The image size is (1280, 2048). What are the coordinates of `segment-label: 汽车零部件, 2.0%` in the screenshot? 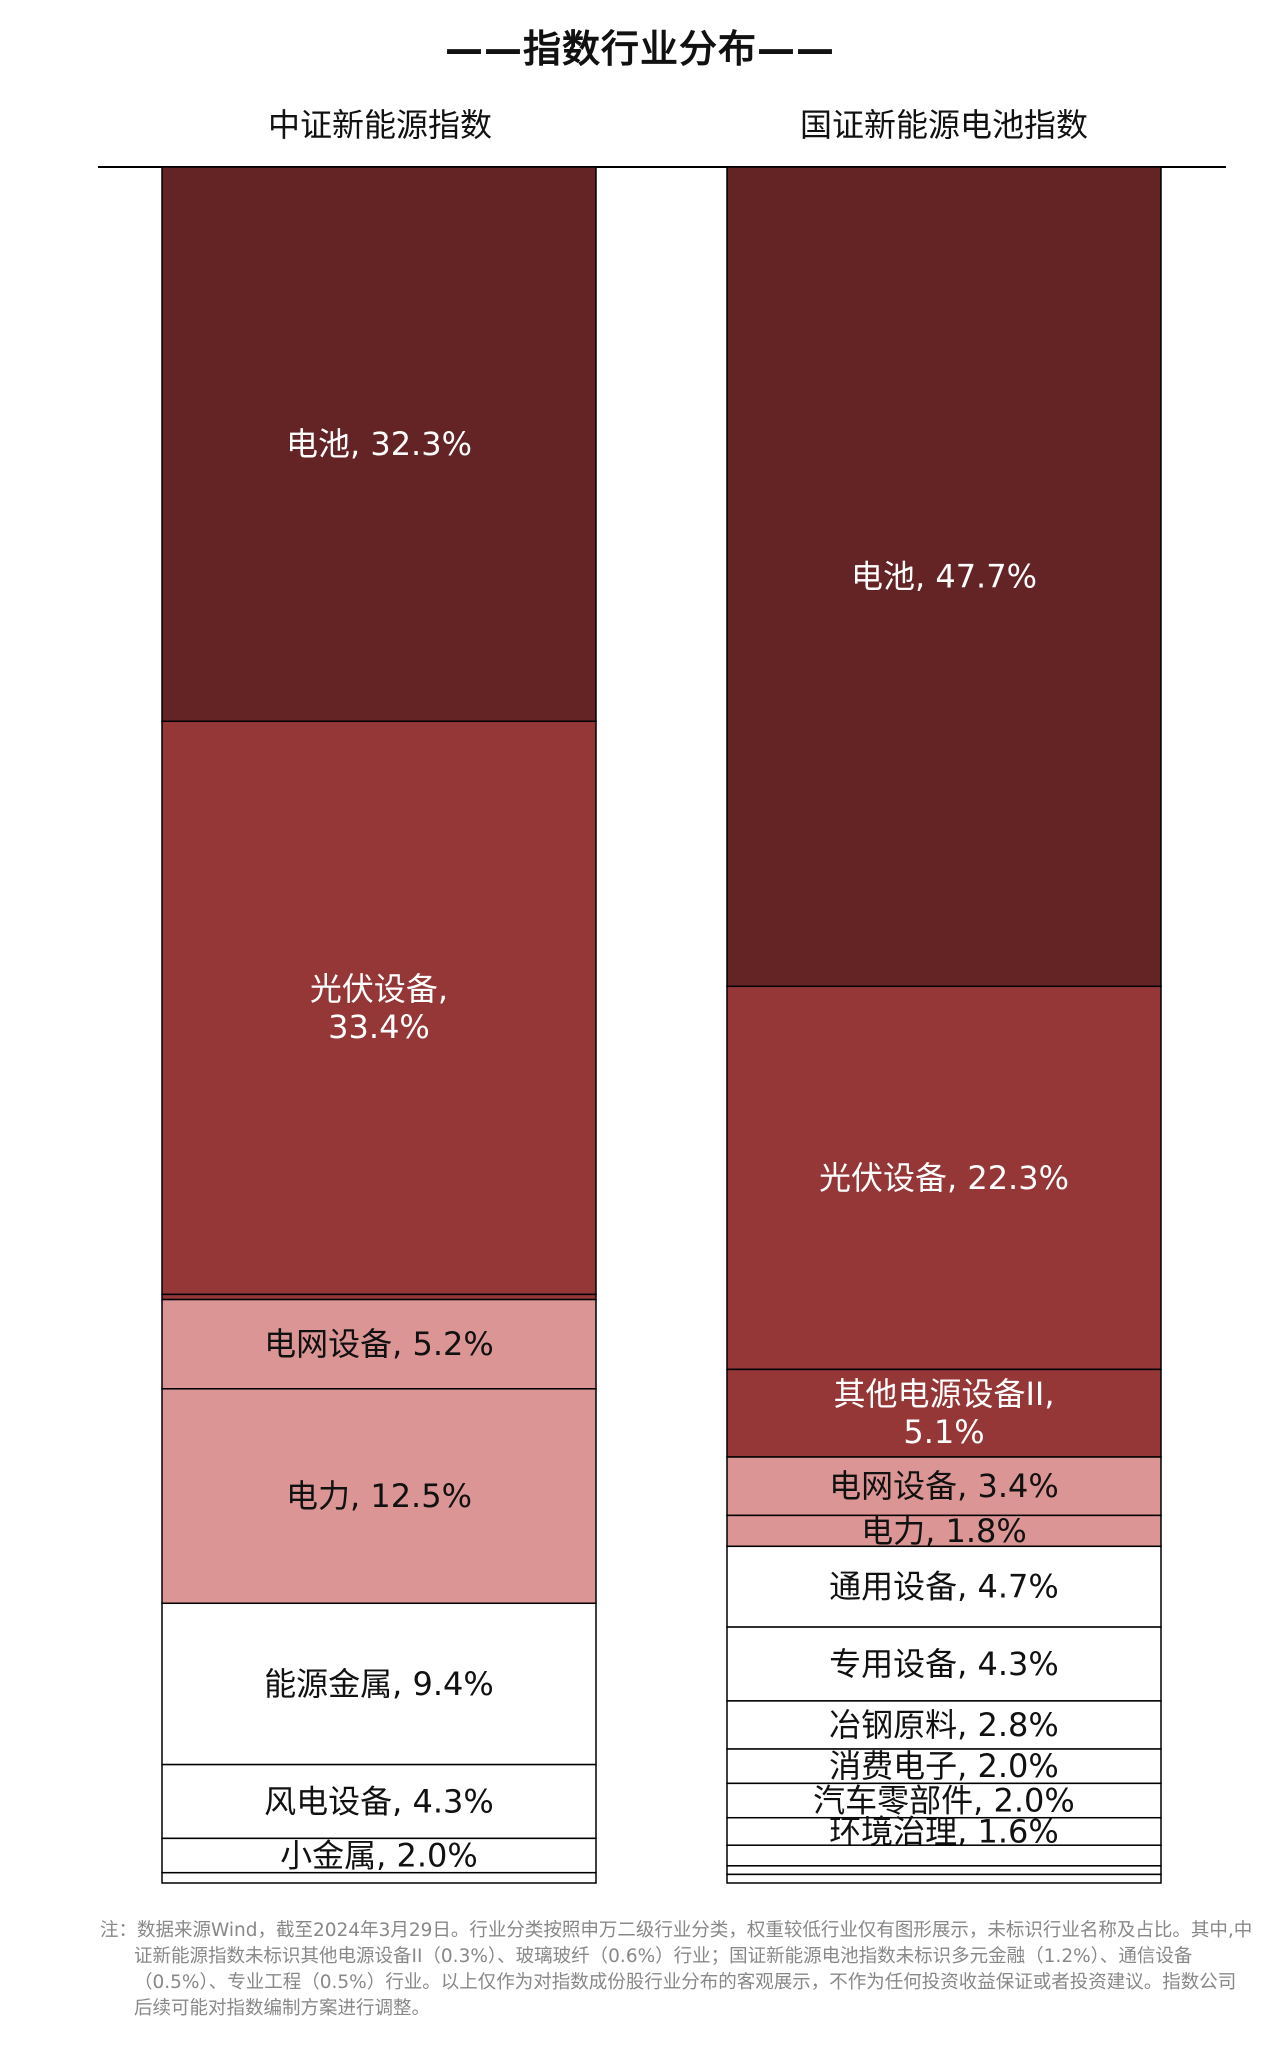 It's located at (944, 1801).